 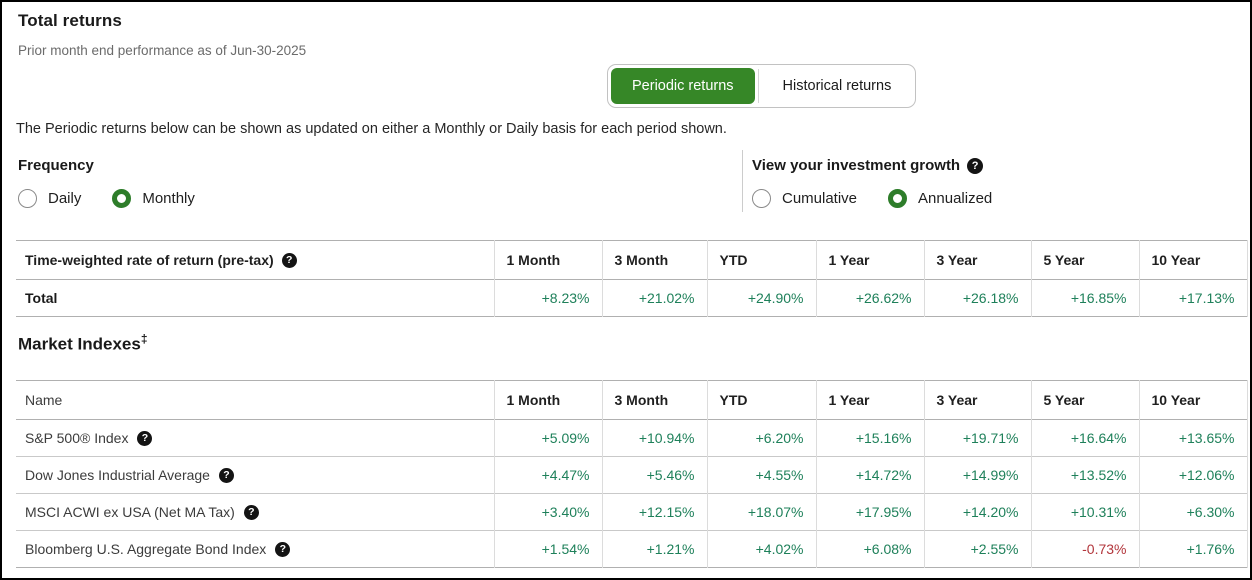 What do you see at coordinates (872, 198) in the screenshot?
I see `growth-radio-group: Cumulative Annualized` at bounding box center [872, 198].